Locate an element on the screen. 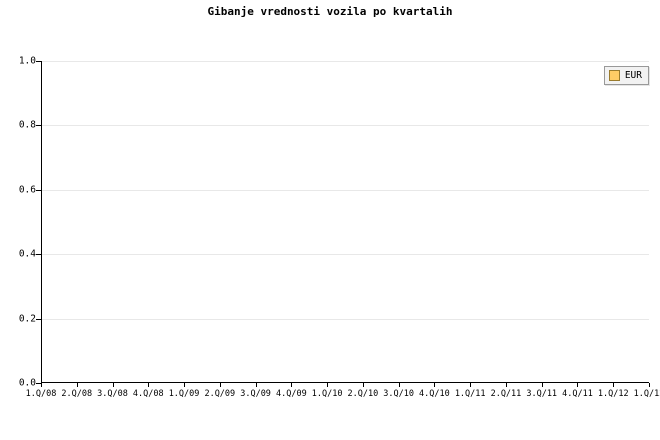 Image resolution: width=660 pixels, height=440 pixels. x-tick-label: 4.Q/10 is located at coordinates (434, 394).